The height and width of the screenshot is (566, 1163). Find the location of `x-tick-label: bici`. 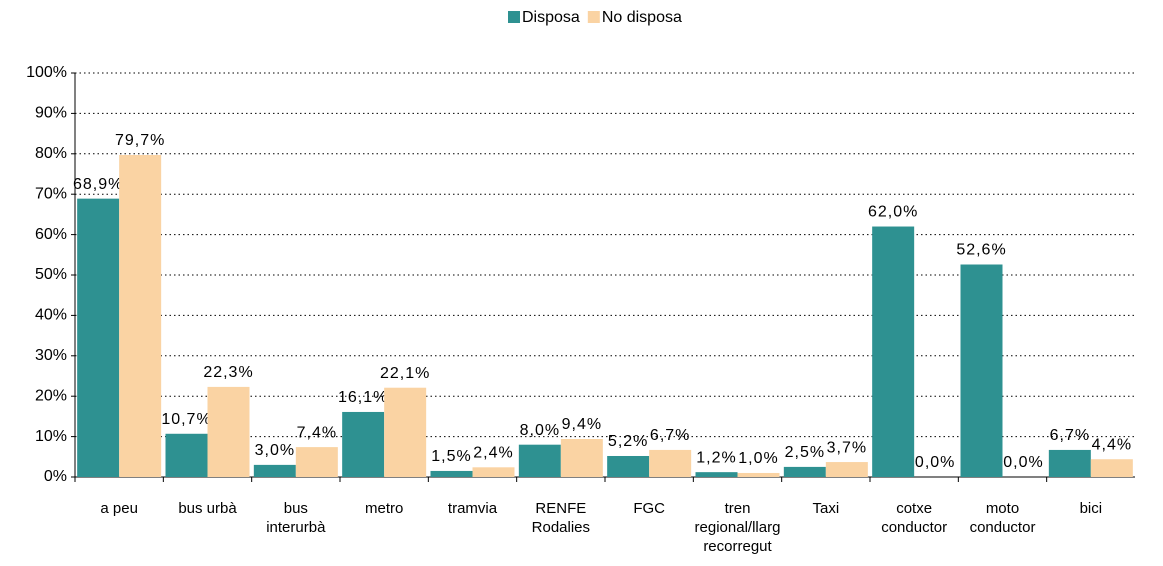

x-tick-label: bici is located at coordinates (1091, 508).